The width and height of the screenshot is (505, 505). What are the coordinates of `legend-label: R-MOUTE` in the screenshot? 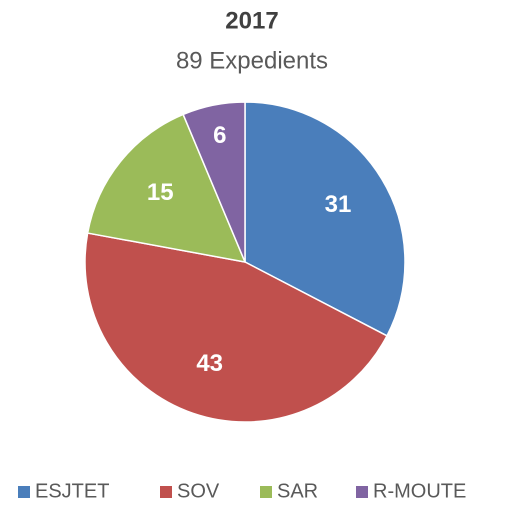 It's located at (419, 491).